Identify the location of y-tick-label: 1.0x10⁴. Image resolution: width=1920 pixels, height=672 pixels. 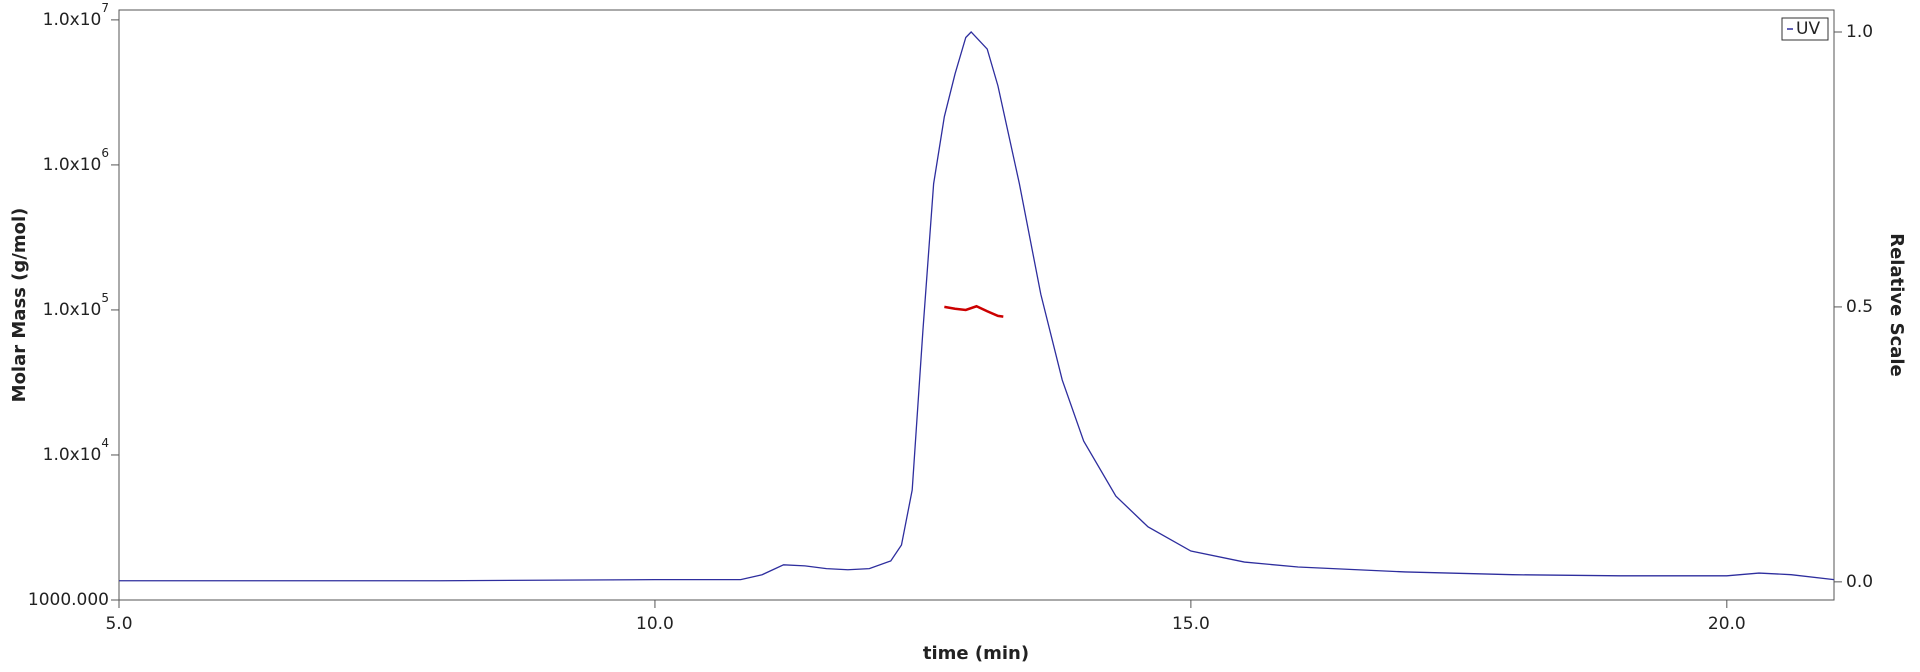
(76, 450).